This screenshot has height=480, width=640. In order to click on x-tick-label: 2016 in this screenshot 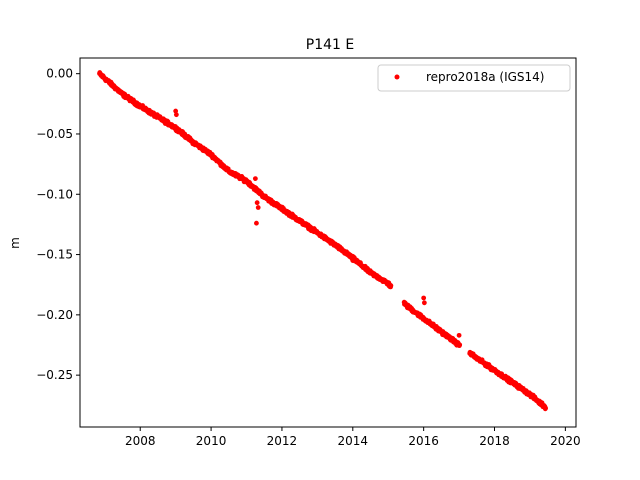, I will do `click(423, 441)`.